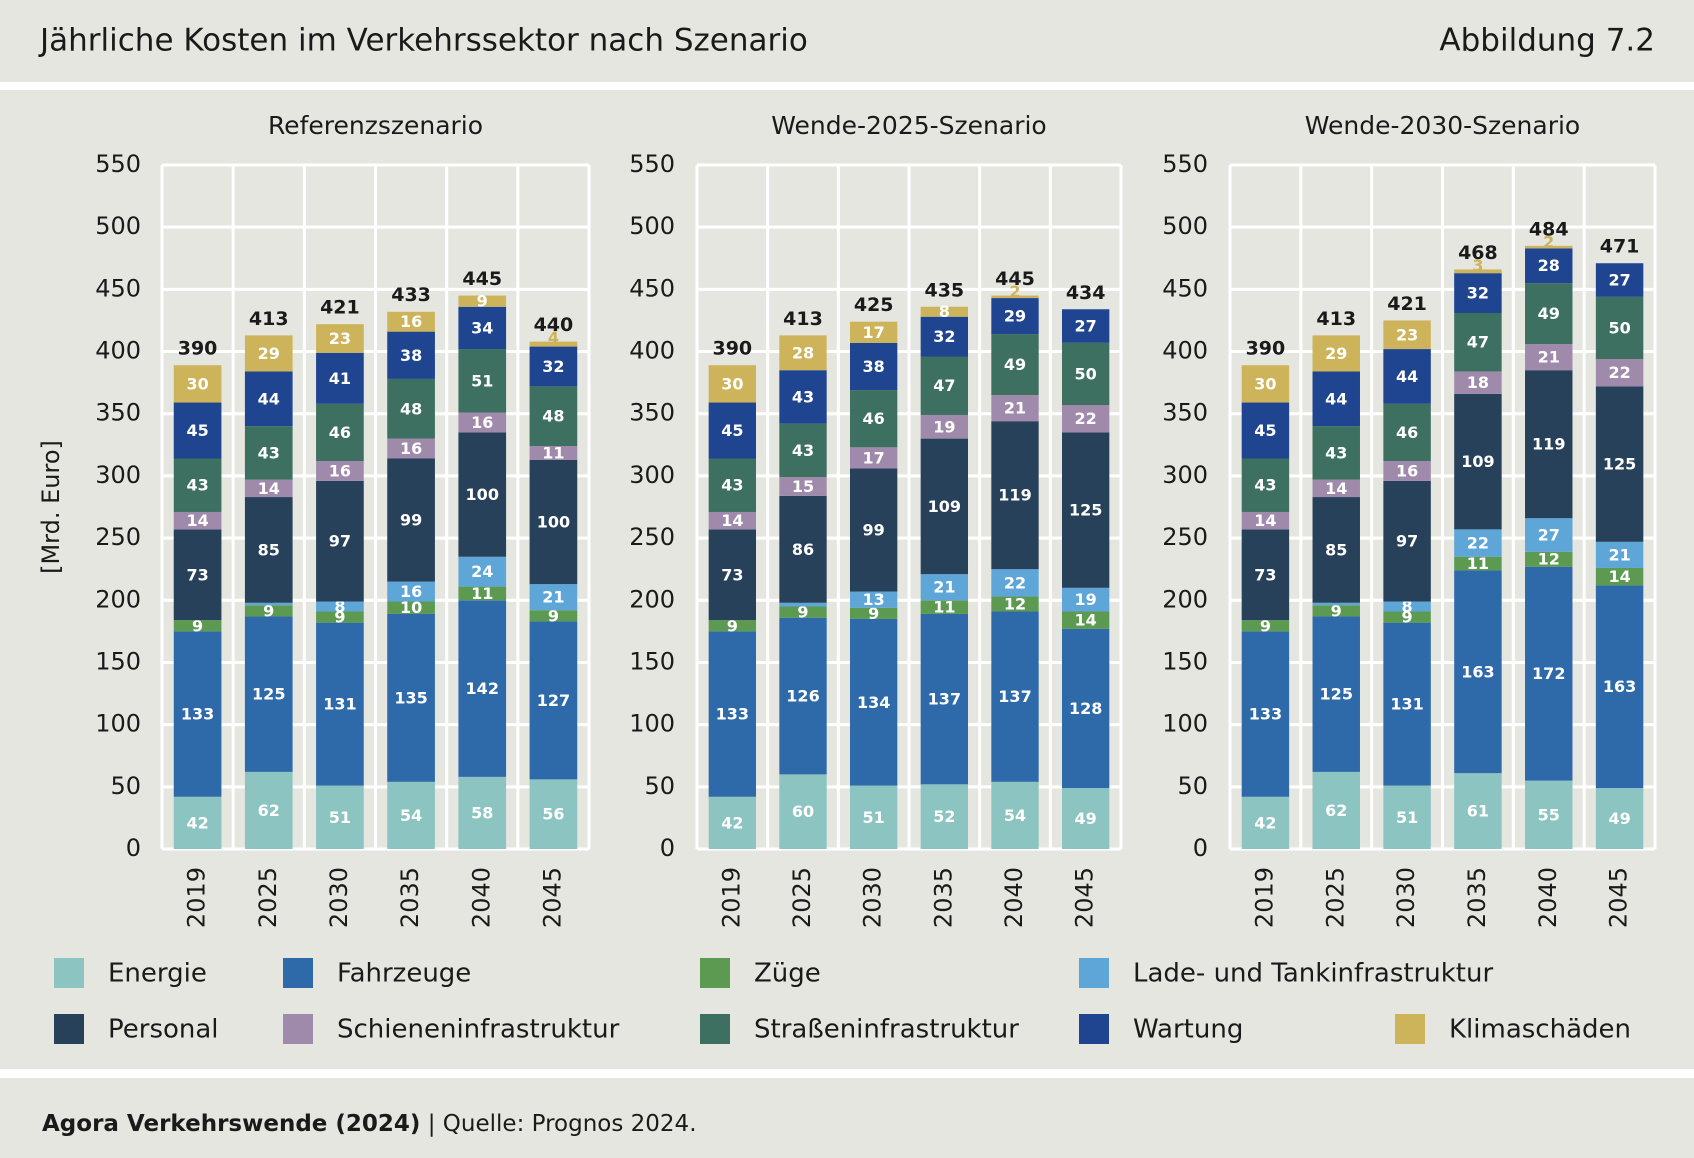 This screenshot has height=1158, width=1694. I want to click on source-bold: Agora Verkehrswende (2024), so click(231, 1124).